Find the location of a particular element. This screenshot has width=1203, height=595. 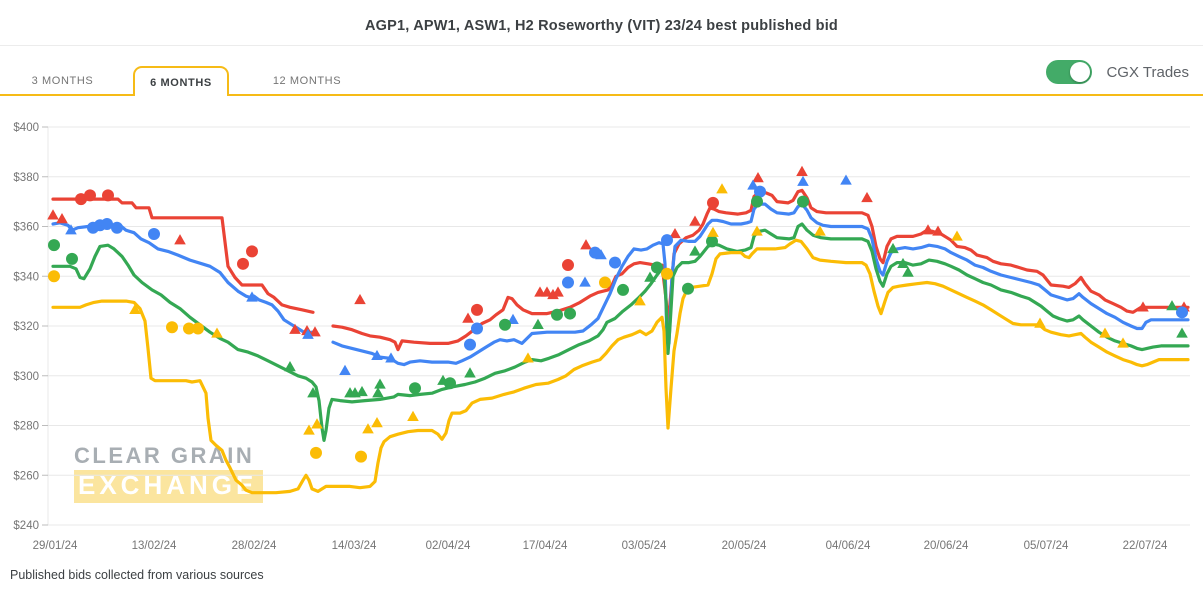

y-axis-label: $380 is located at coordinates (26, 178).